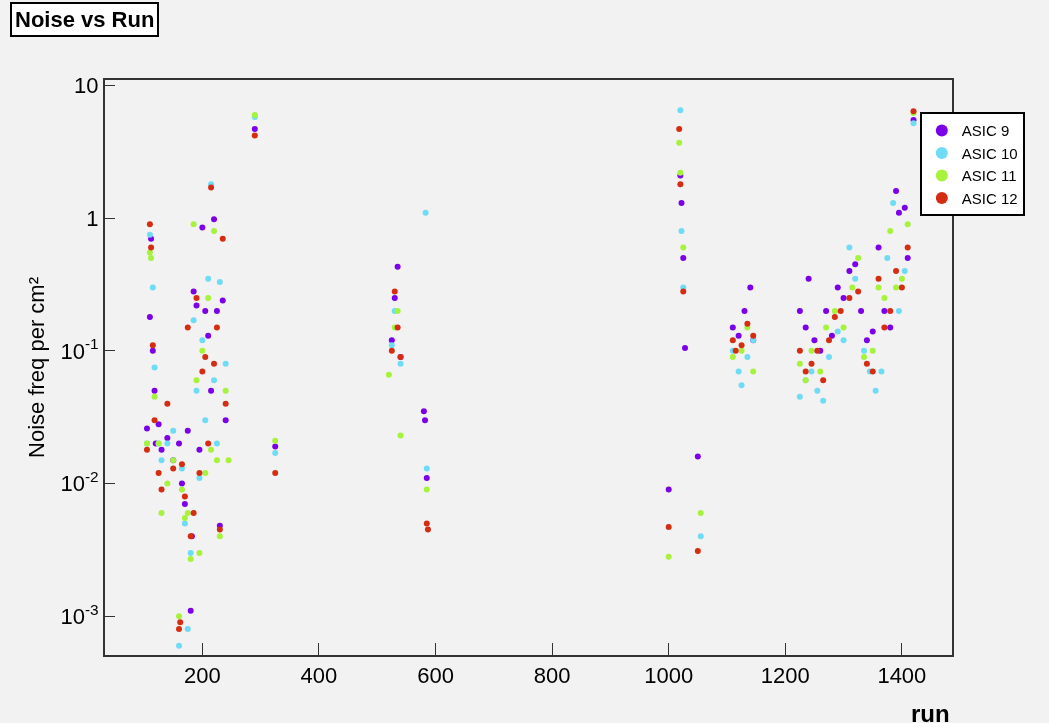 This screenshot has height=723, width=1049. I want to click on legend-label: ASIC 11, so click(989, 176).